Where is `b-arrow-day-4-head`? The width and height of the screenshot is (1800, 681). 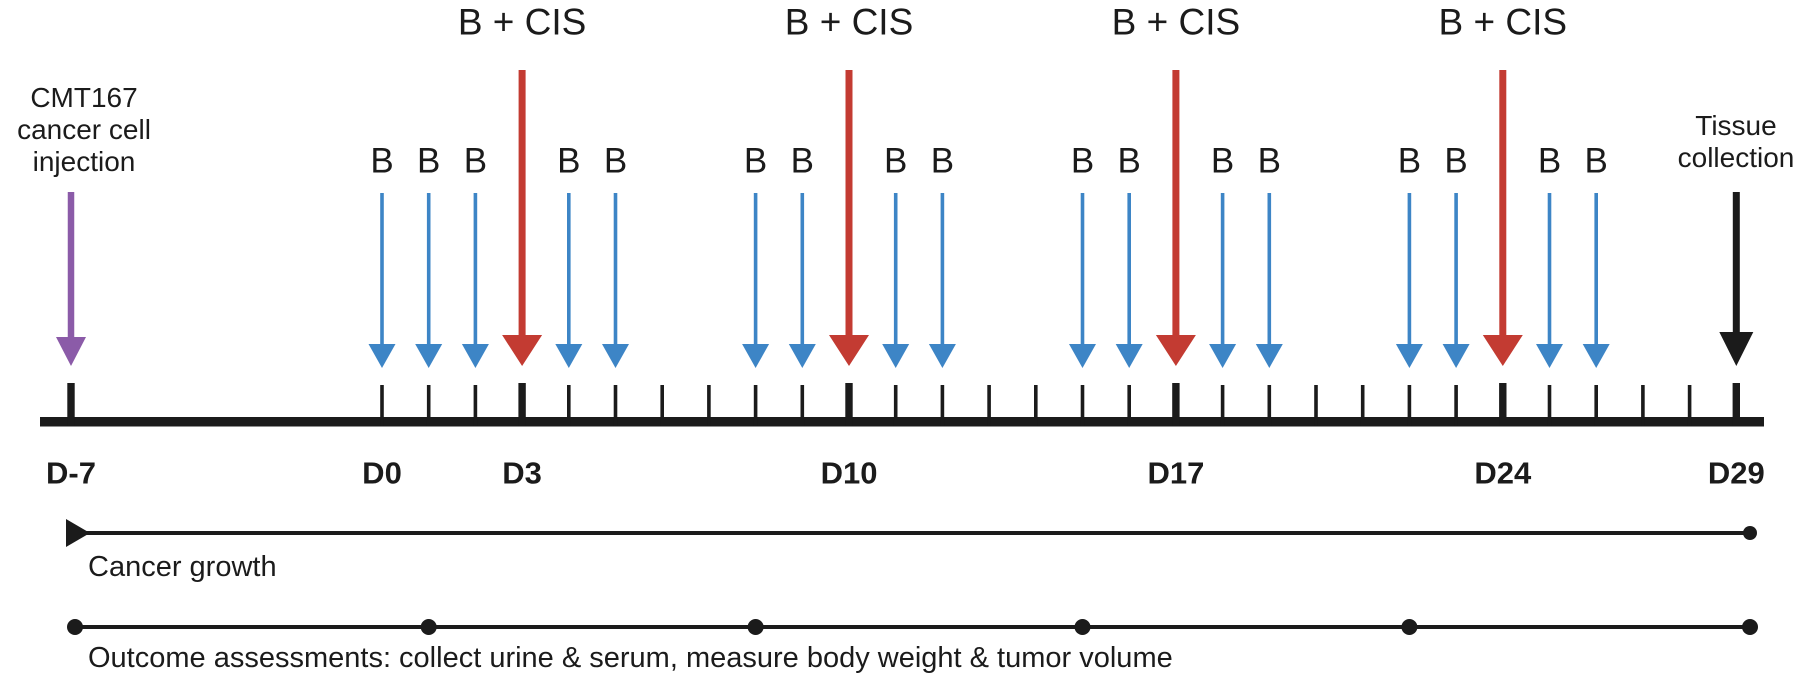 b-arrow-day-4-head is located at coordinates (569, 356).